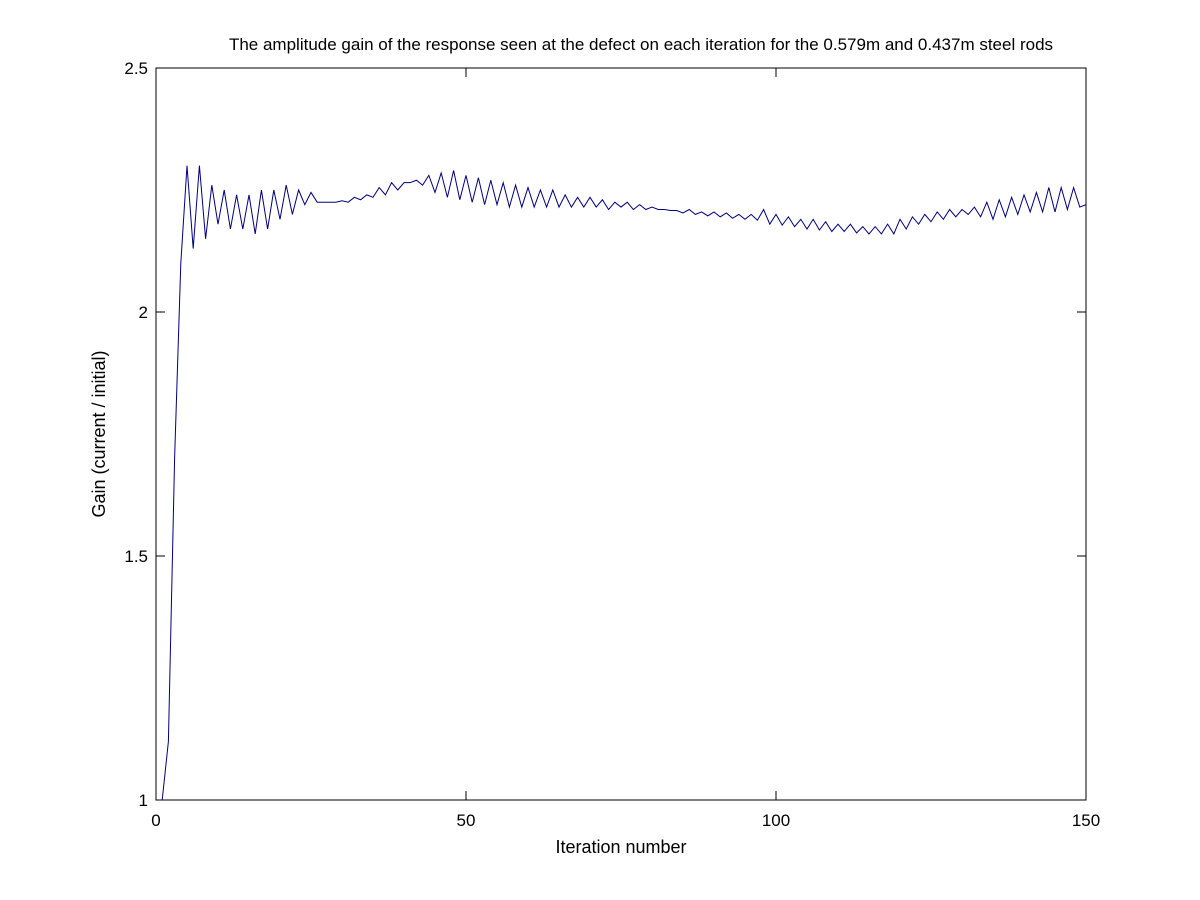  I want to click on y-tick-label: 2.5, so click(136, 68).